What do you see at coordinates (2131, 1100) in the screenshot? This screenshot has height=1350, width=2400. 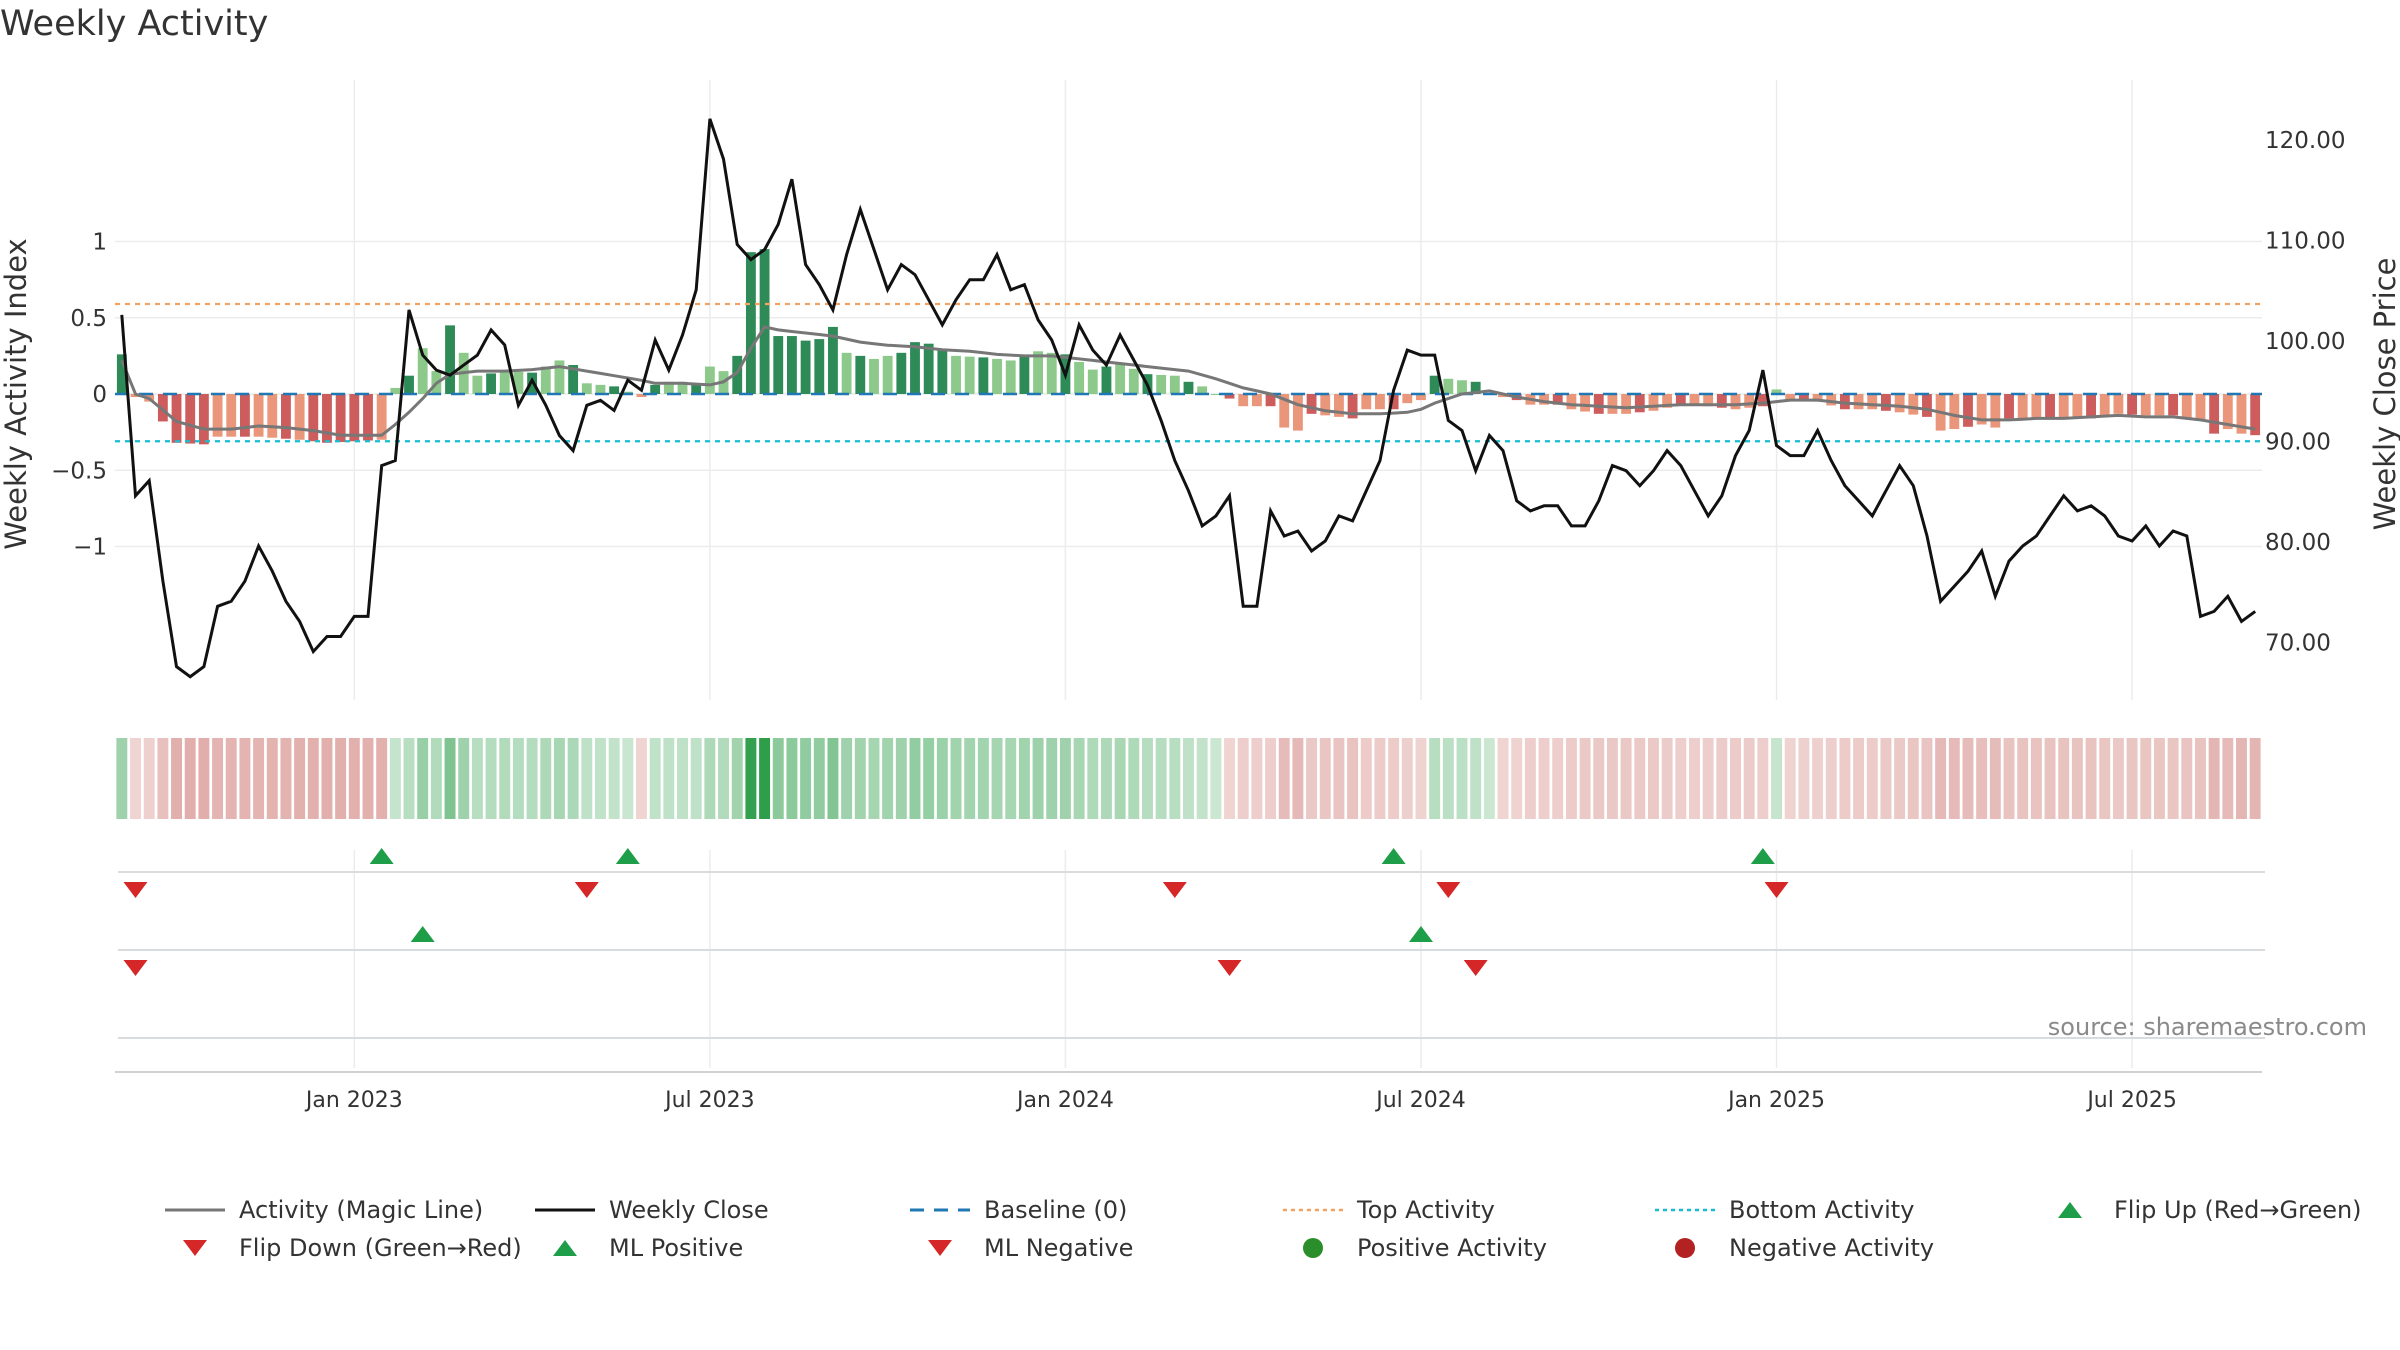 I see `x-tick-label: Jul 2025` at bounding box center [2131, 1100].